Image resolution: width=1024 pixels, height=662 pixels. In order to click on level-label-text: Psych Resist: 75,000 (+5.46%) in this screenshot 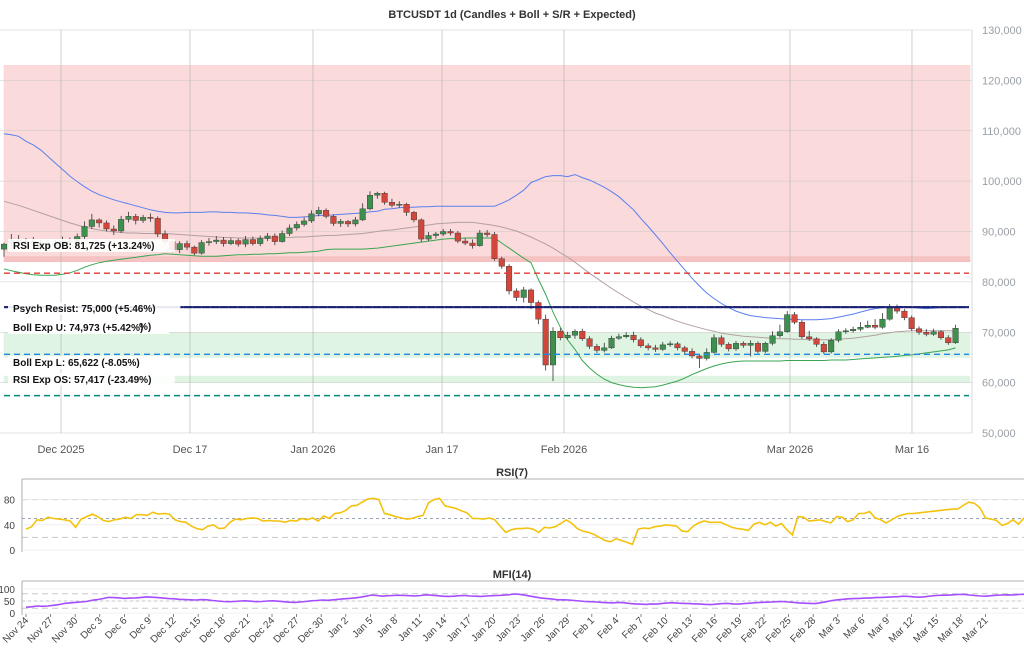, I will do `click(84, 309)`.